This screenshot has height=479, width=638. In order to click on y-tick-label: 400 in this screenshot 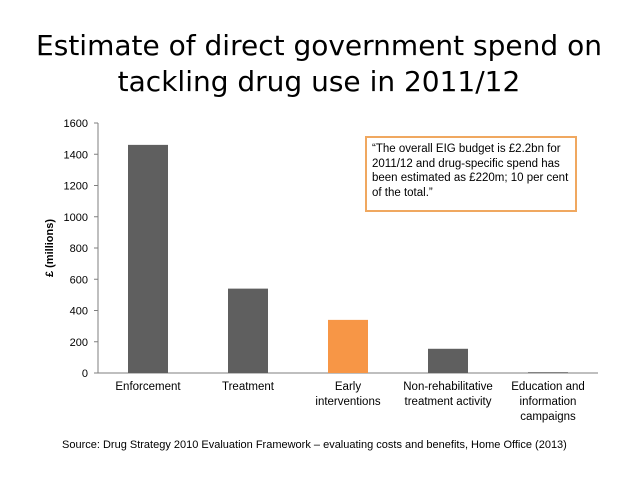, I will do `click(79, 312)`.